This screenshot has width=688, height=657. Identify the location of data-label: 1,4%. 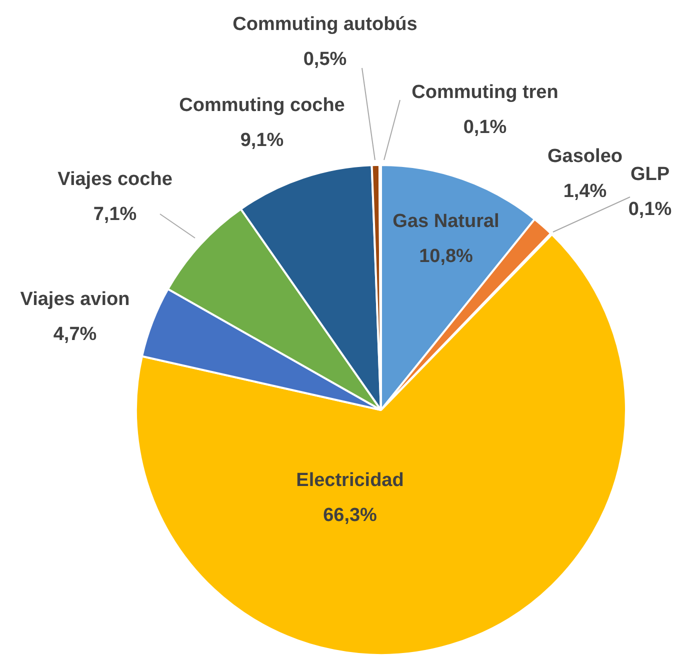
(585, 191).